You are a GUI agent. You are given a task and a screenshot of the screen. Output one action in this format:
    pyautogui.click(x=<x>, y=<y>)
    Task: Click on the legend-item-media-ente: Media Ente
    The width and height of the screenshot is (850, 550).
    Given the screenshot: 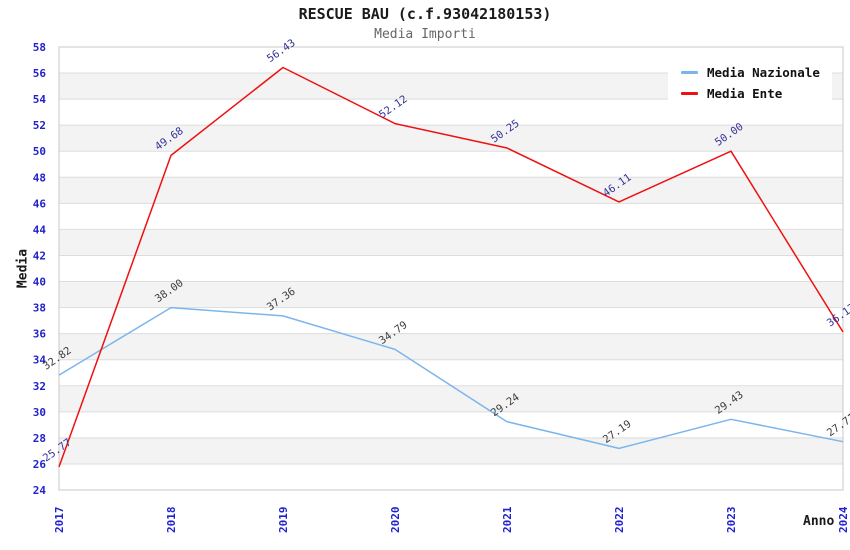 What is the action you would take?
    pyautogui.click(x=750, y=93)
    